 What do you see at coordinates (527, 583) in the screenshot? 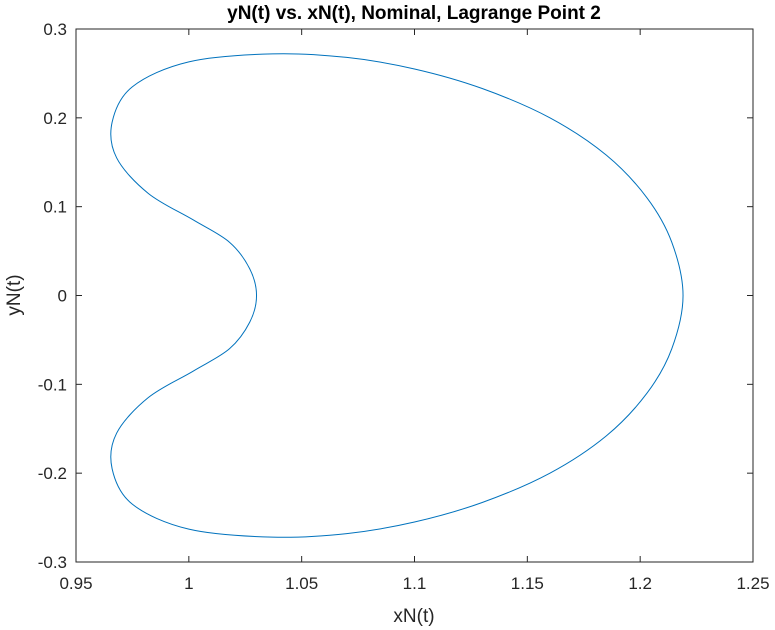
I see `x-tick-label: 1.15` at bounding box center [527, 583].